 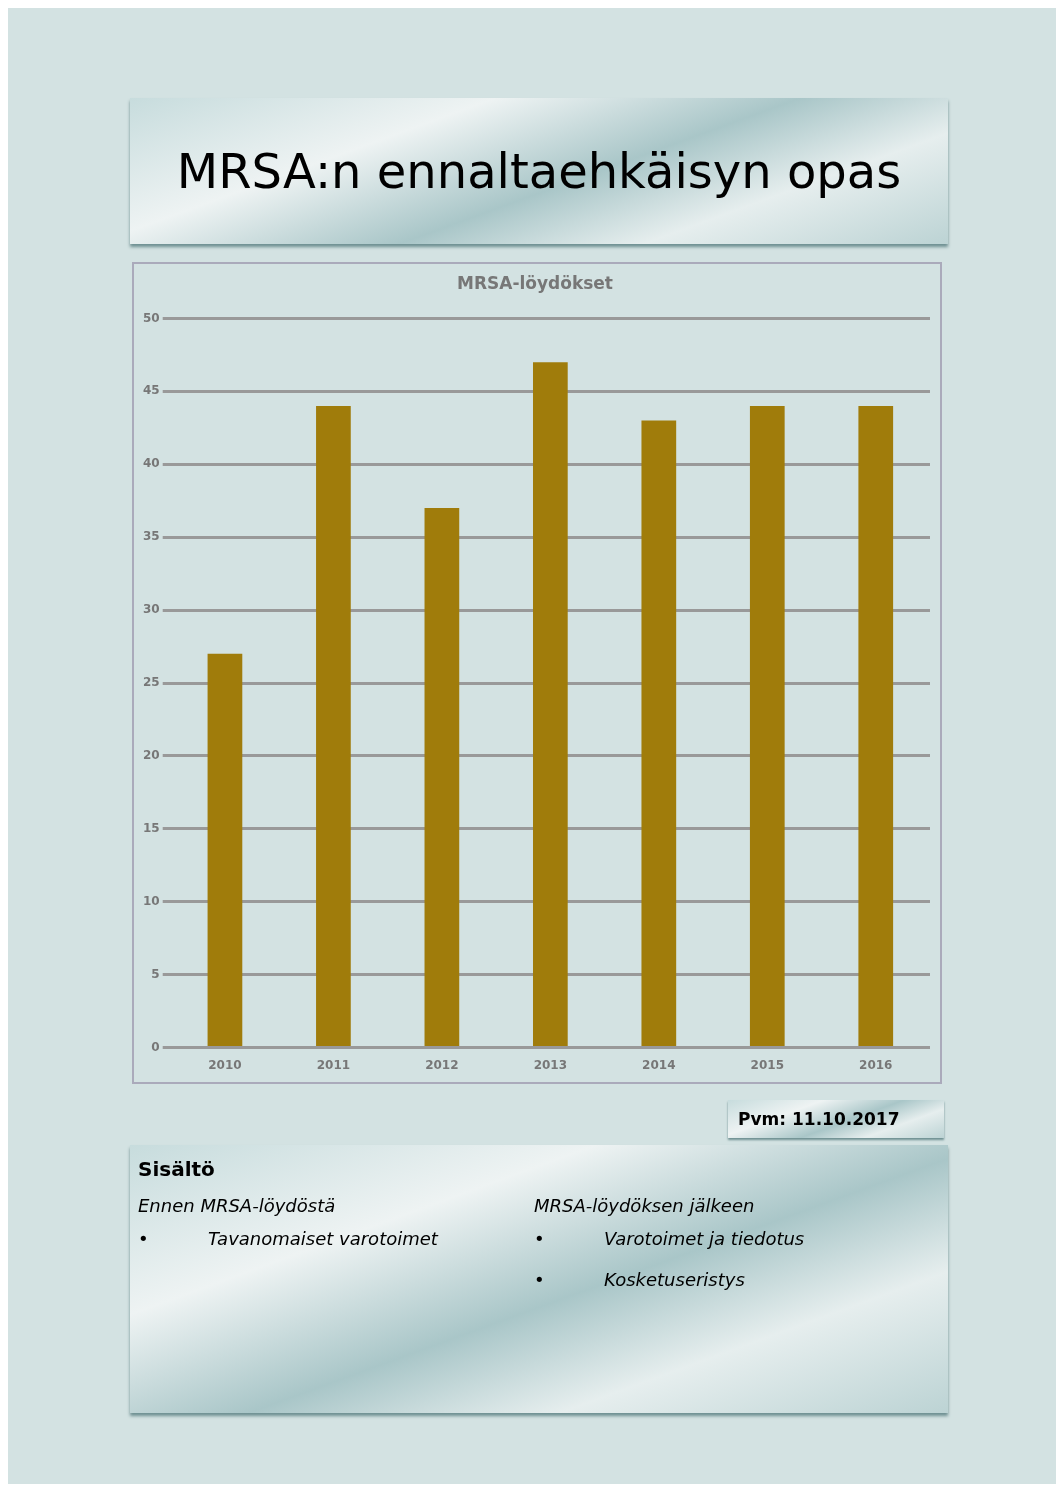 What do you see at coordinates (659, 1064) in the screenshot?
I see `x-tick-label: 2014` at bounding box center [659, 1064].